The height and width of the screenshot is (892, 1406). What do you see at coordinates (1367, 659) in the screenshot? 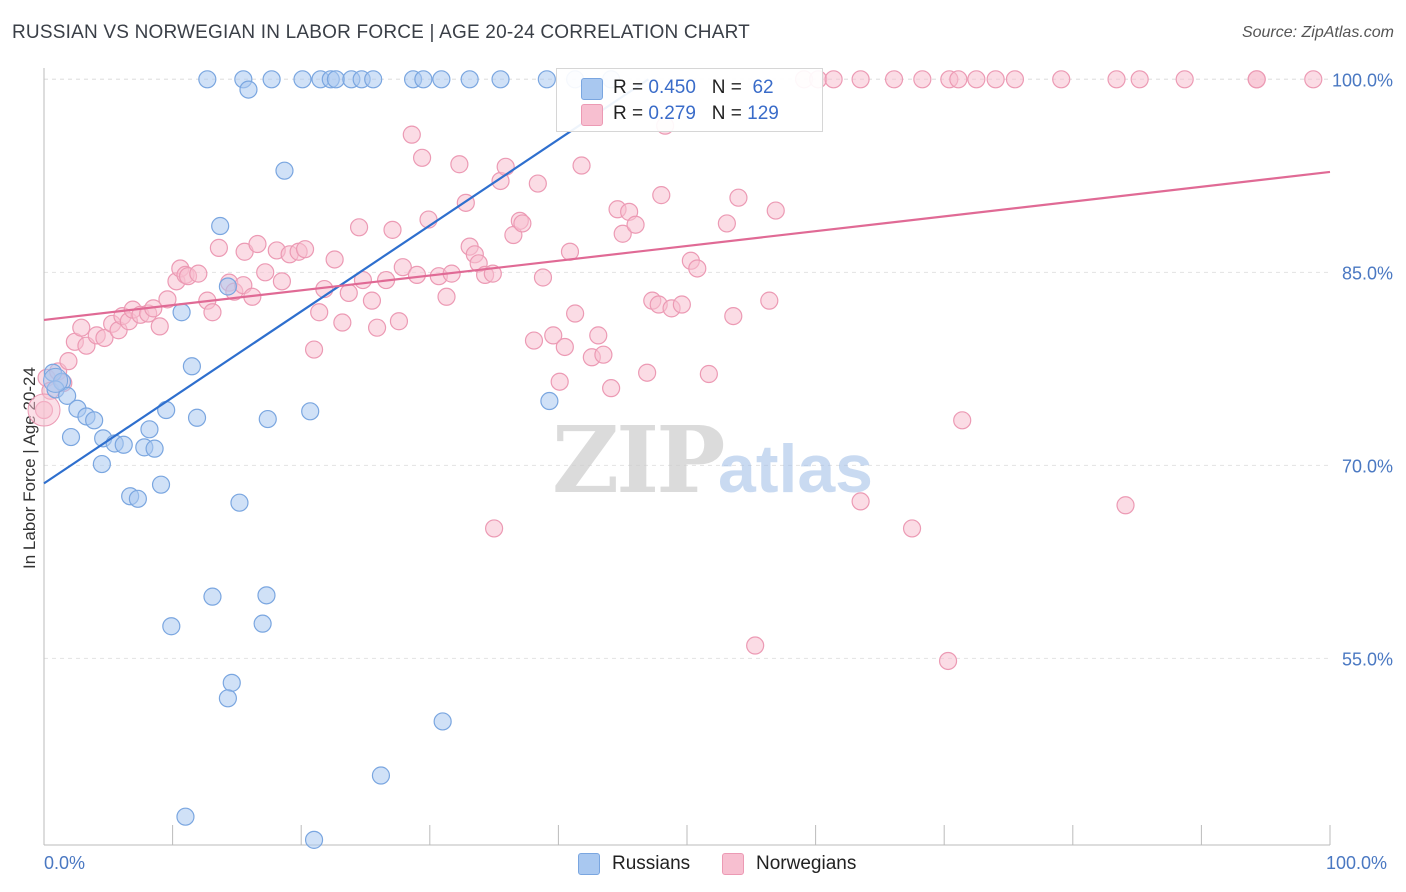
I see `y-tick-label: 55.0%` at bounding box center [1367, 659].